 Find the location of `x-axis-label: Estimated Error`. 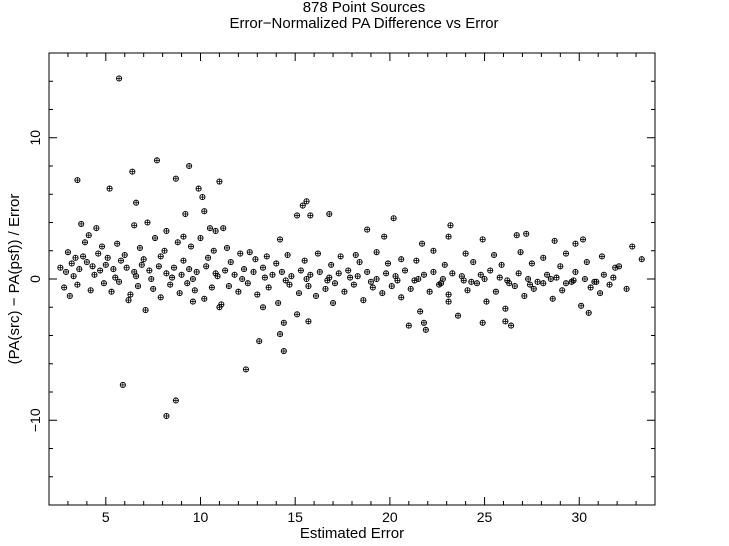

x-axis-label: Estimated Error is located at coordinates (352, 533).